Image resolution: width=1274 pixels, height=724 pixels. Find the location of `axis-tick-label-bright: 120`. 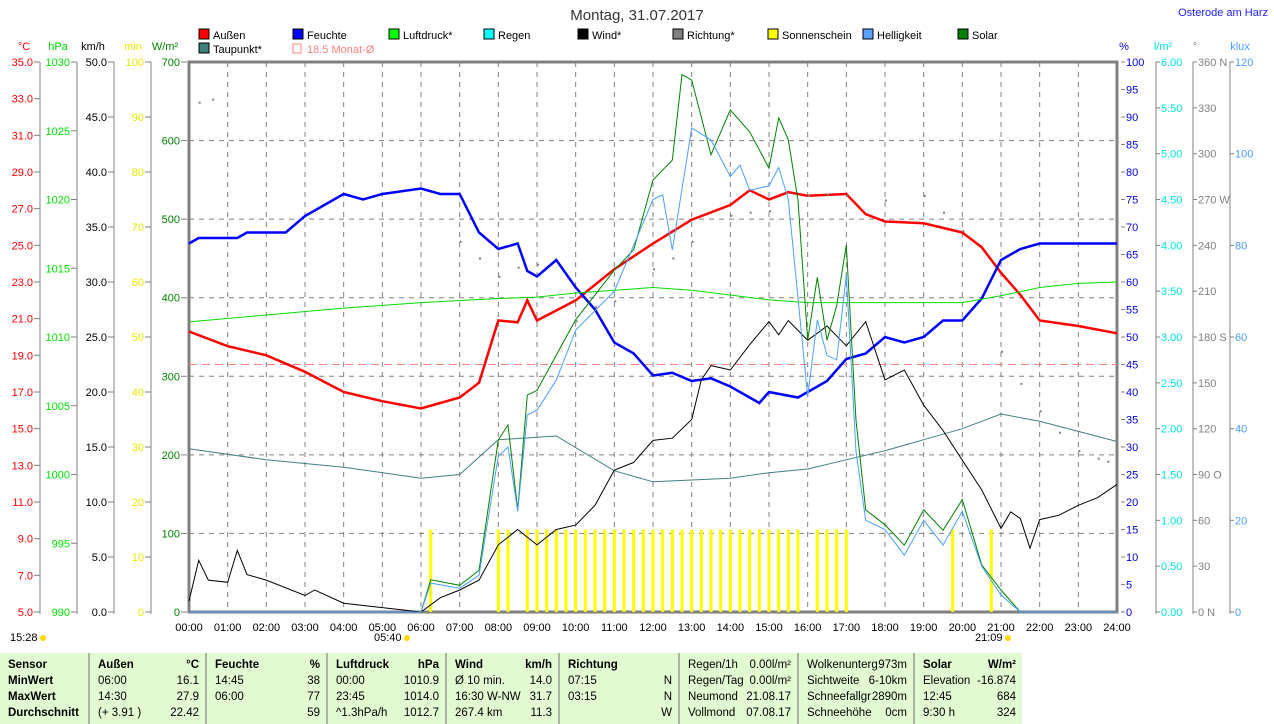

axis-tick-label-bright: 120 is located at coordinates (1244, 63).